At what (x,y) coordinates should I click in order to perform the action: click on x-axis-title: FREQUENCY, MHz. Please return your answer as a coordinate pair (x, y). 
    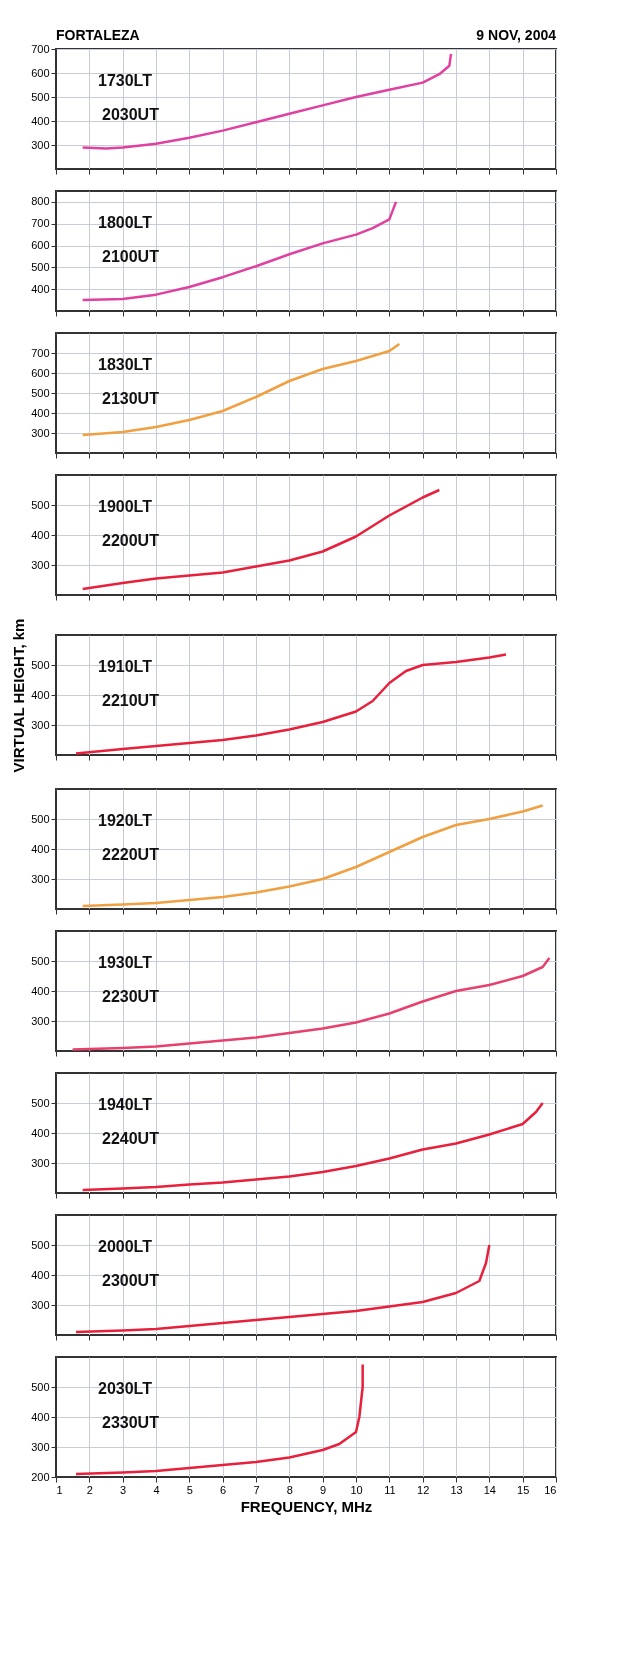
    Looking at the image, I should click on (306, 1506).